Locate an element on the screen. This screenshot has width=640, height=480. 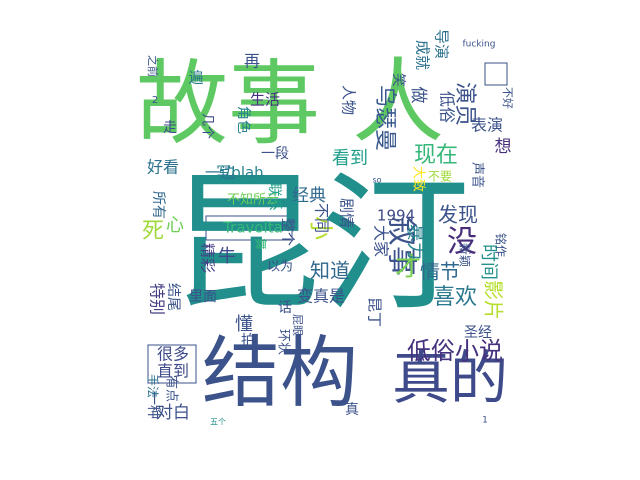
cloud-word: 五个 is located at coordinates (218, 422).